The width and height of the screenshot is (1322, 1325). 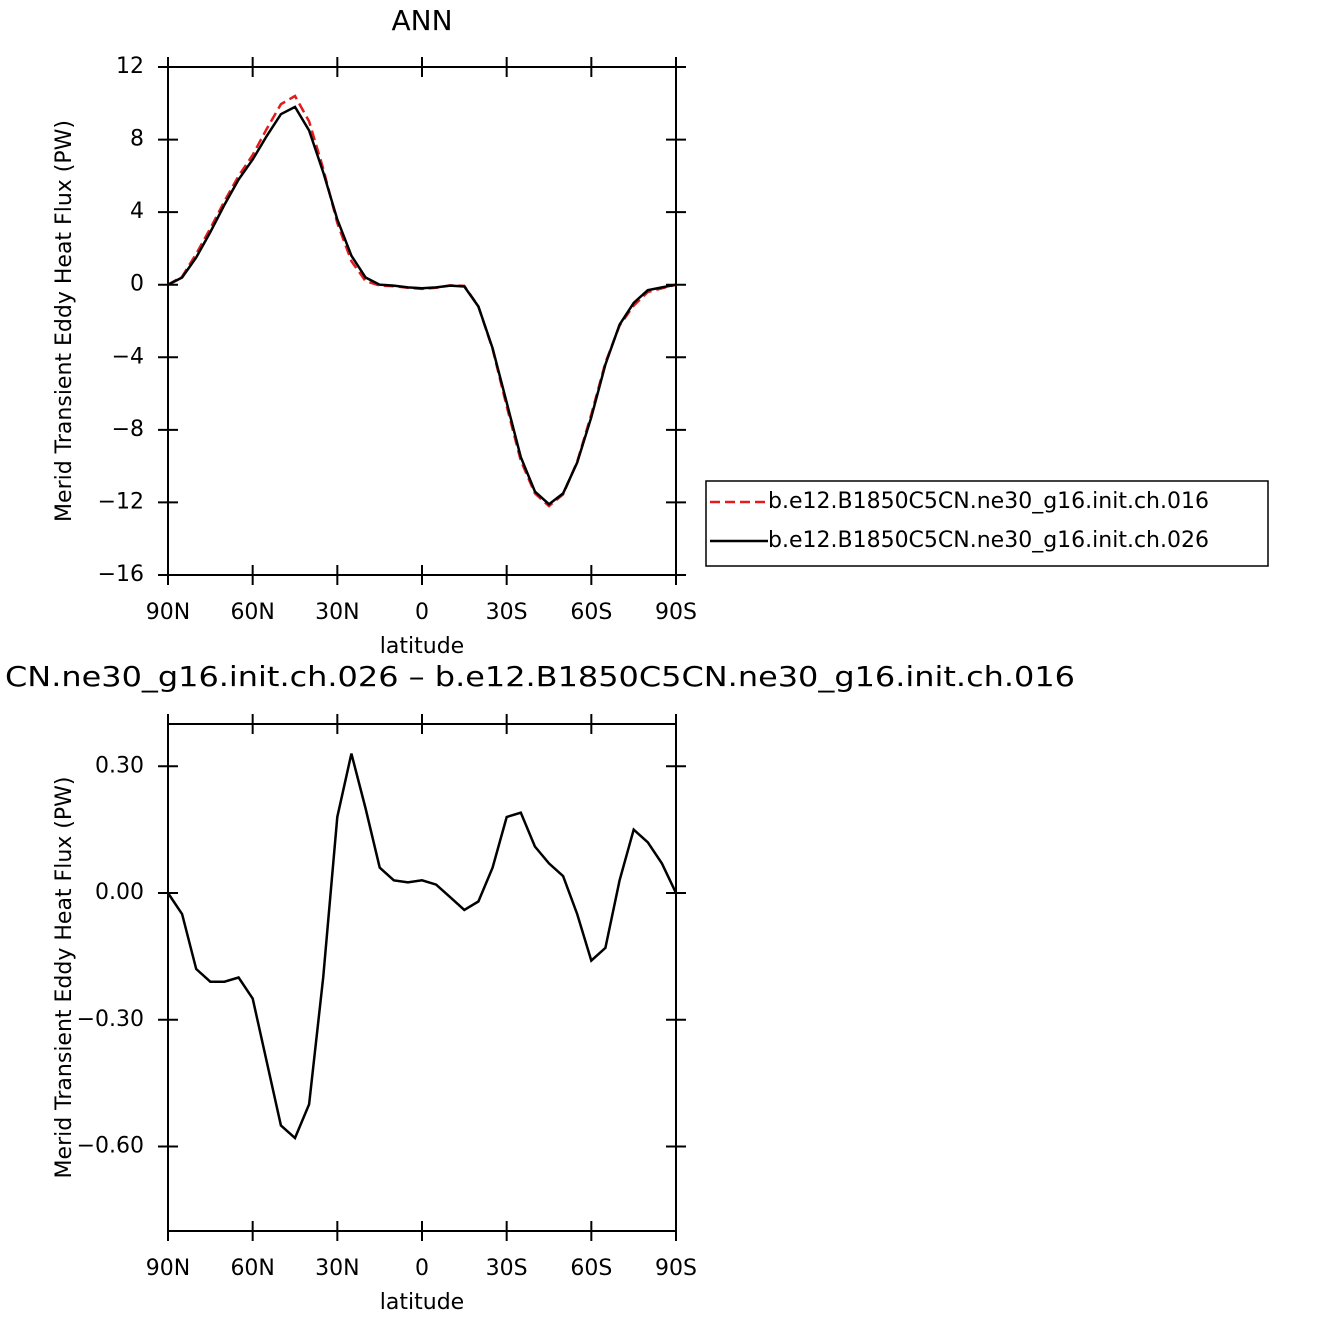 What do you see at coordinates (130, 66) in the screenshot?
I see `y-tick-label: 12` at bounding box center [130, 66].